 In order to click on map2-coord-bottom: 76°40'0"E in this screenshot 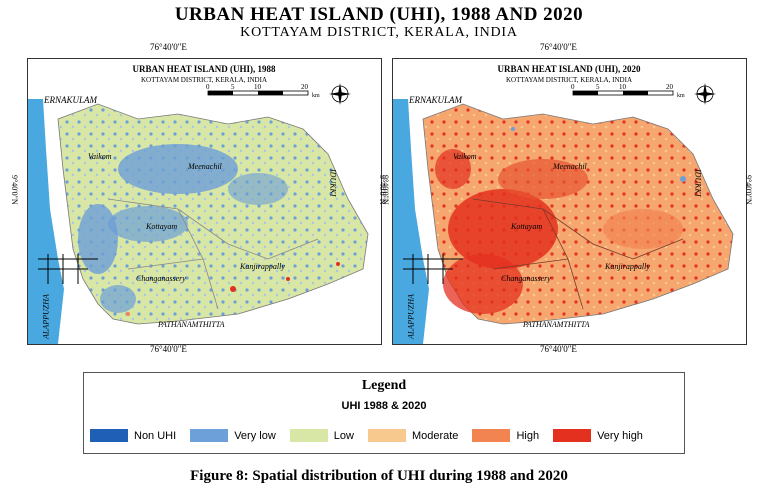, I will do `click(558, 349)`.